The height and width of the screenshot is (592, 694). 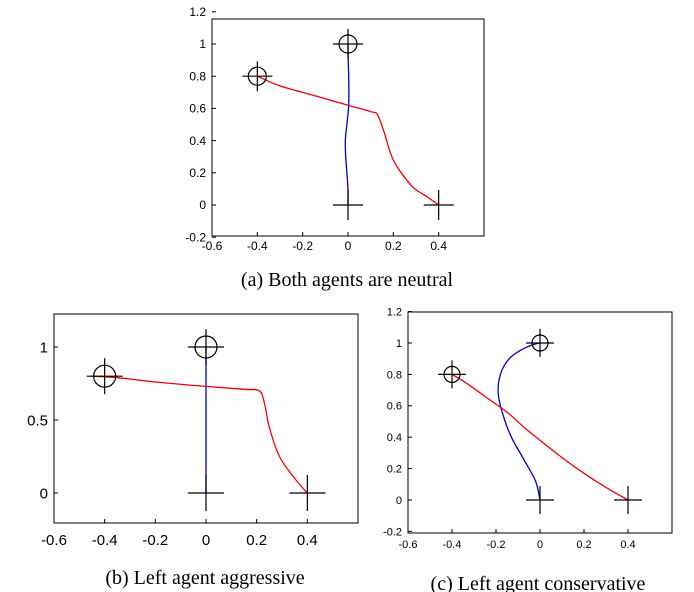 What do you see at coordinates (347, 280) in the screenshot?
I see `panel-caption: (a) Both agents are neutral` at bounding box center [347, 280].